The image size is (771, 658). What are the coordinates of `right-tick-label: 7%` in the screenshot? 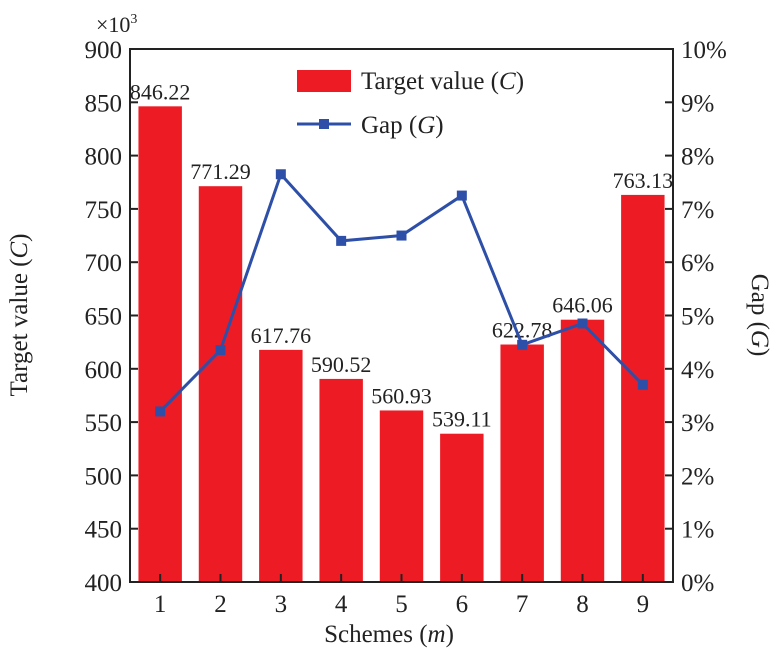 It's located at (697, 210).